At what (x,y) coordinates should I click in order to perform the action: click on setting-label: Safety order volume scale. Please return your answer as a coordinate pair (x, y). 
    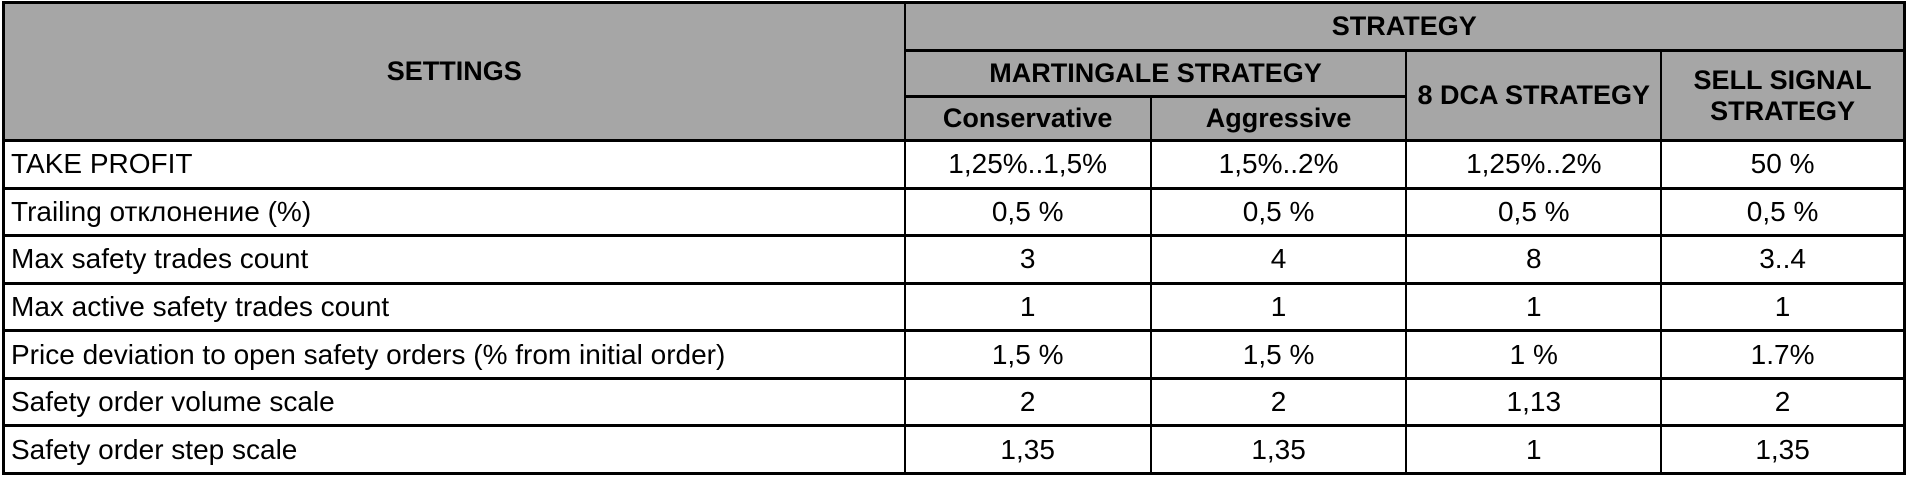
    Looking at the image, I should click on (454, 402).